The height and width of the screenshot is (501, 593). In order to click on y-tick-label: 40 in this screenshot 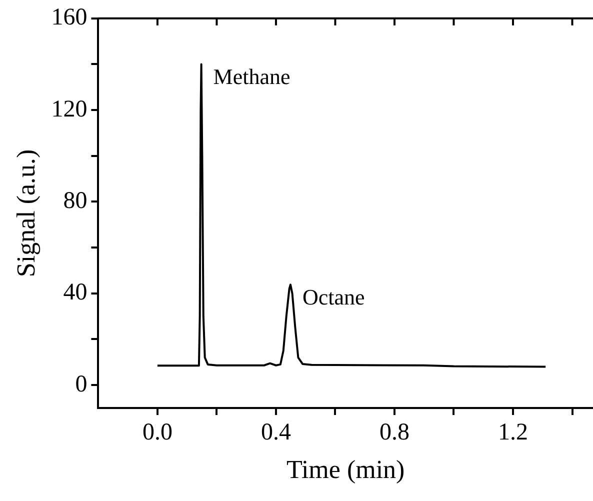, I will do `click(75, 293)`.